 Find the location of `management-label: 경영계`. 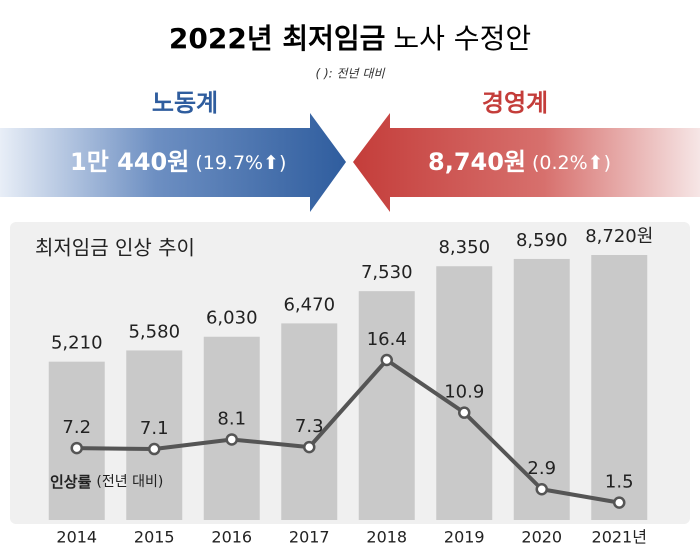

management-label: 경영계 is located at coordinates (515, 103).